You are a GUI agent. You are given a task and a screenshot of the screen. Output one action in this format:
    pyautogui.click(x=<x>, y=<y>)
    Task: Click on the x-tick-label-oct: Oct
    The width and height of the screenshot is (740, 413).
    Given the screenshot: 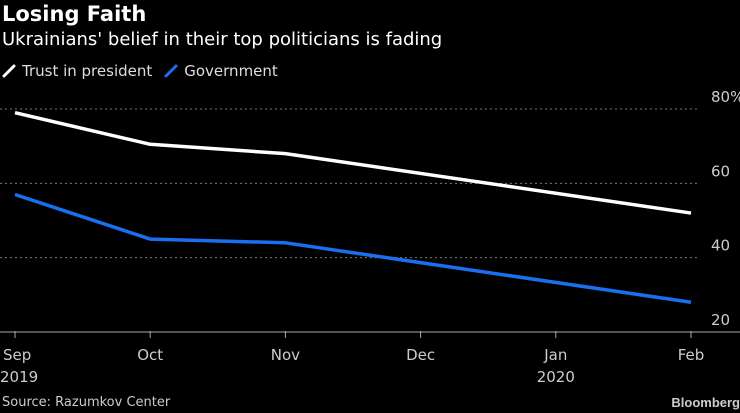 What is the action you would take?
    pyautogui.click(x=150, y=355)
    